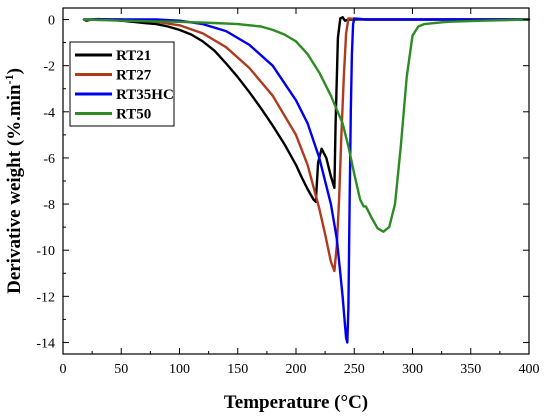  What do you see at coordinates (49, 159) in the screenshot?
I see `y-tick-label: -6` at bounding box center [49, 159].